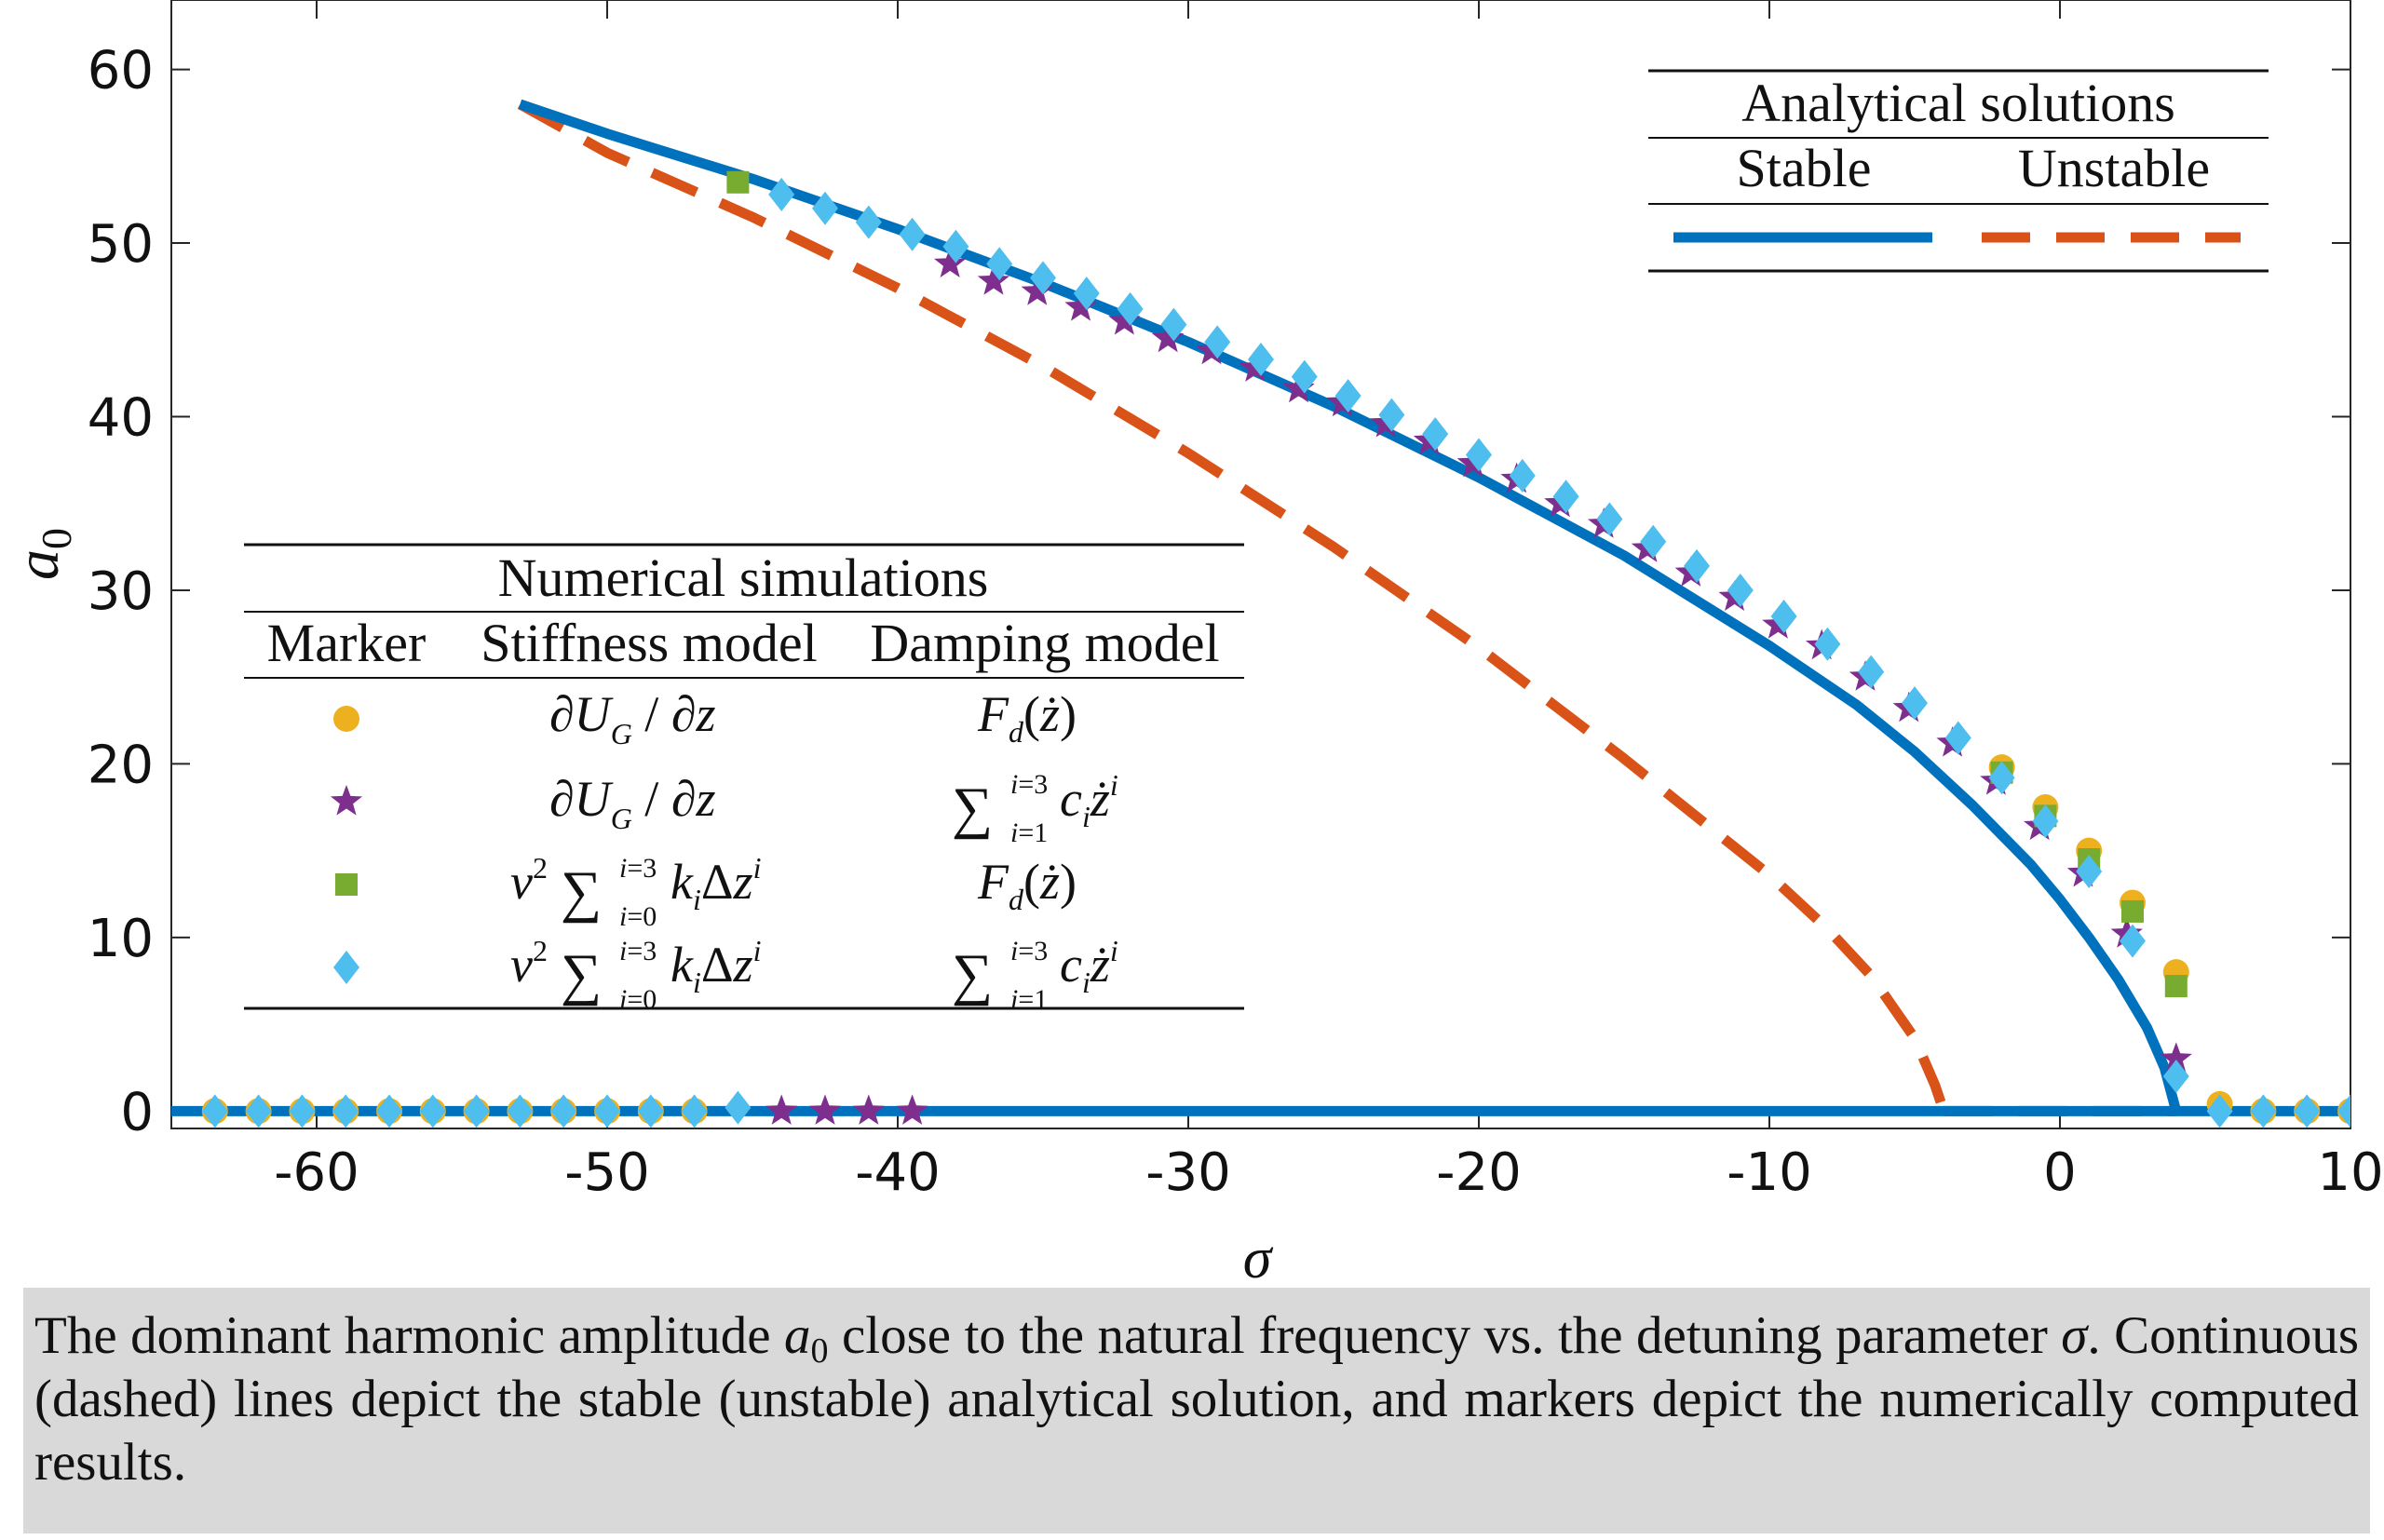 The image size is (2384, 1540). Describe the element at coordinates (121, 592) in the screenshot. I see `y-tick-label: 30` at that location.